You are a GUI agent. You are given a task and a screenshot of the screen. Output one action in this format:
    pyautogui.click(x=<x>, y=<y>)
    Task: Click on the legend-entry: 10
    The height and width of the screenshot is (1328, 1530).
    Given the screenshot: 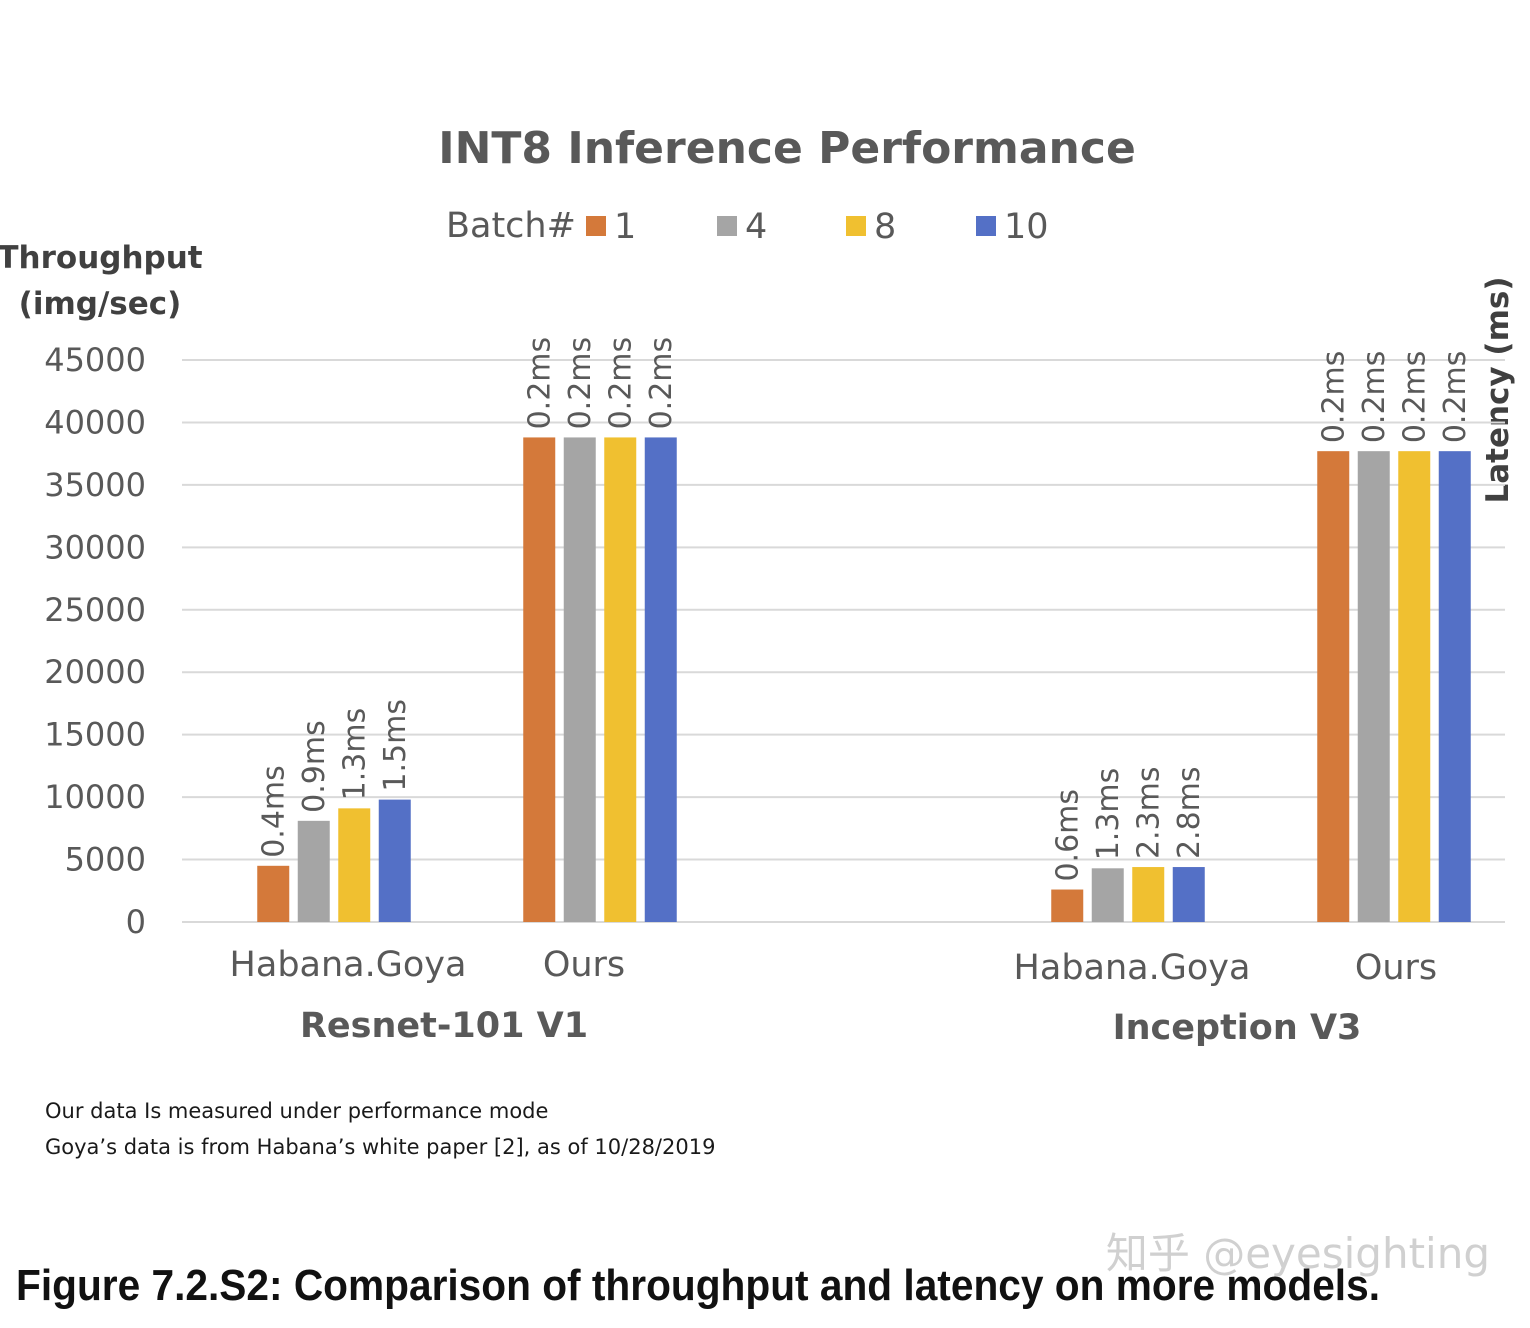 What is the action you would take?
    pyautogui.click(x=1026, y=227)
    